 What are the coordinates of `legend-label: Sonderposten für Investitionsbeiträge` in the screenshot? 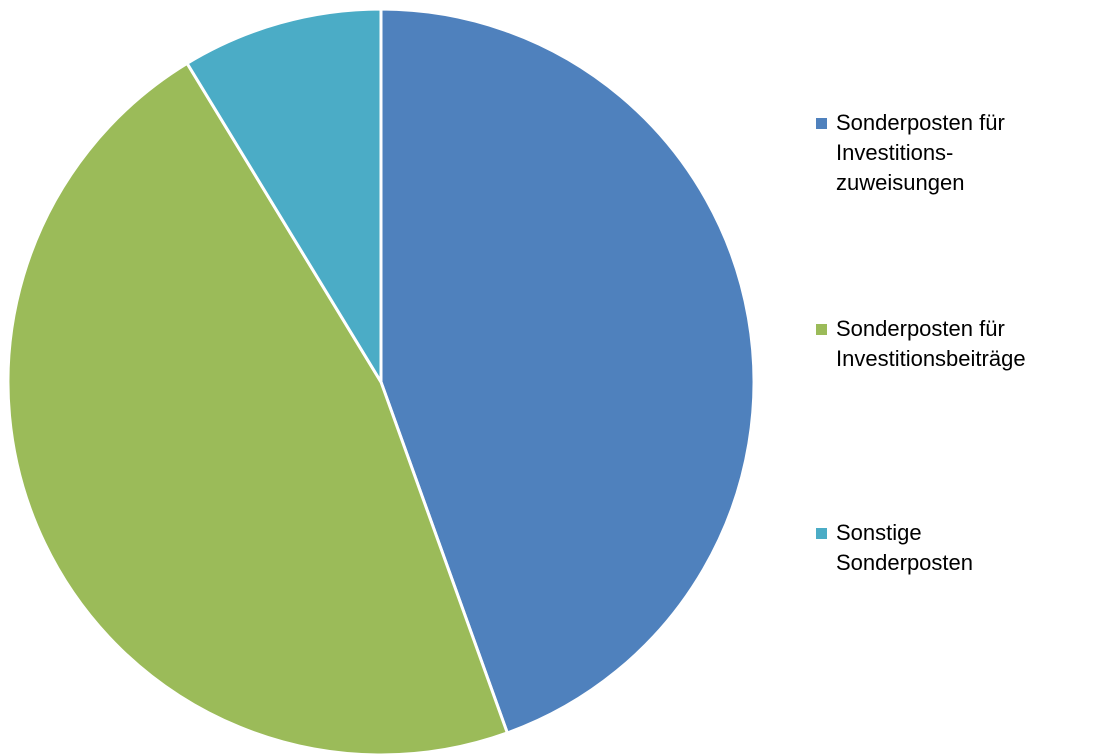 It's located at (931, 343).